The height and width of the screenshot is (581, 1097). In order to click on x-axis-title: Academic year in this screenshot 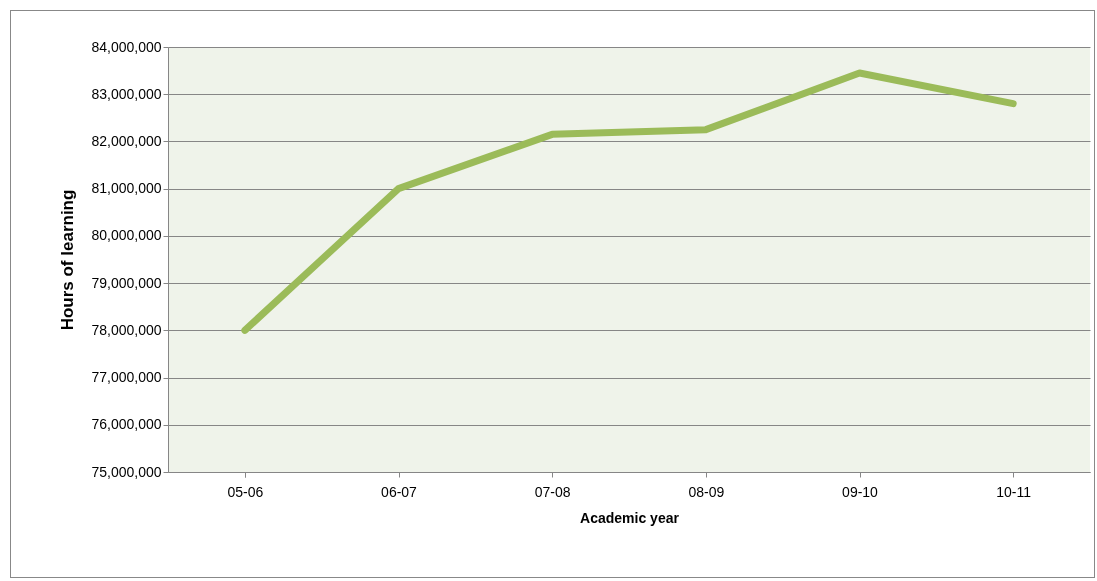, I will do `click(630, 517)`.